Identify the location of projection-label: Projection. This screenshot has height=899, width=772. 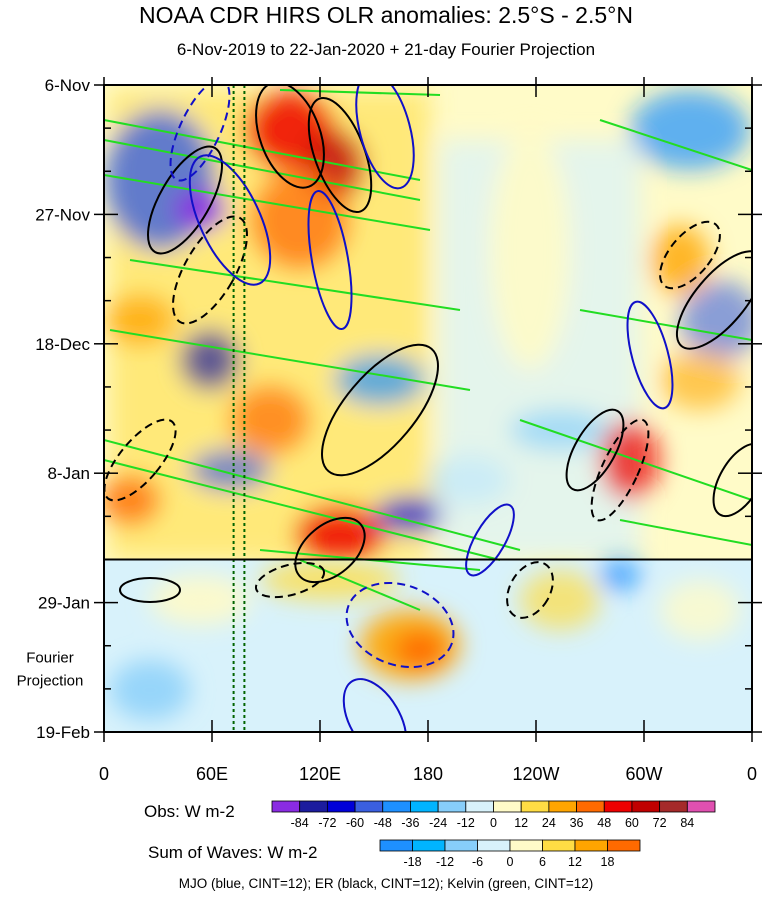
(50, 681).